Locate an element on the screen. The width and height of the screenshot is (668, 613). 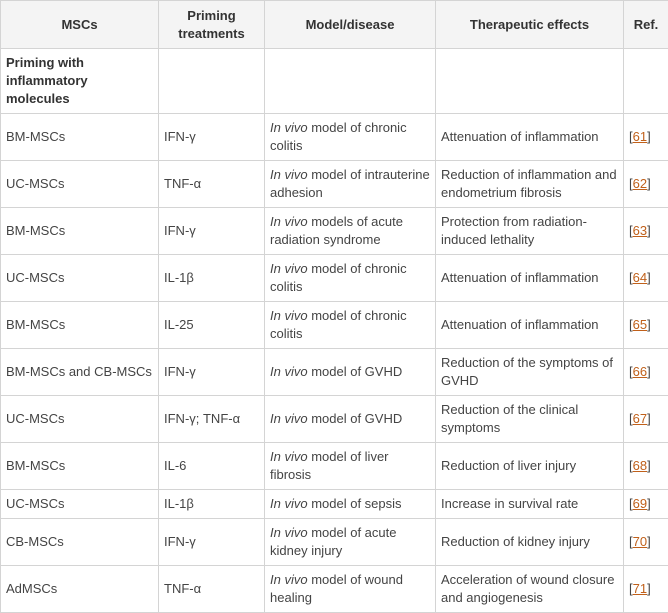
model-text: model of wound healing is located at coordinates (336, 588).